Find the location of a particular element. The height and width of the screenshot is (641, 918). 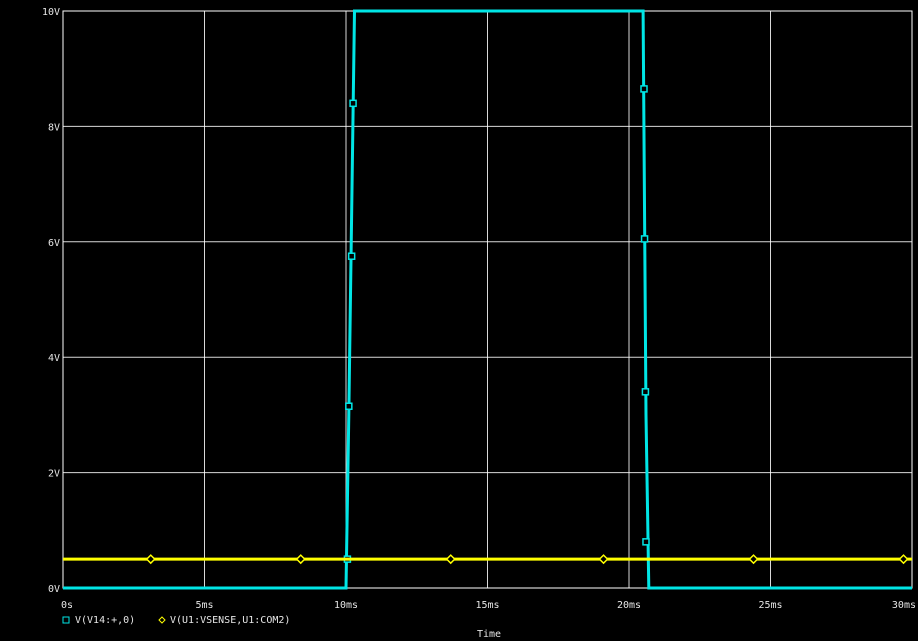

y-tick-label: 6V is located at coordinates (54, 243).